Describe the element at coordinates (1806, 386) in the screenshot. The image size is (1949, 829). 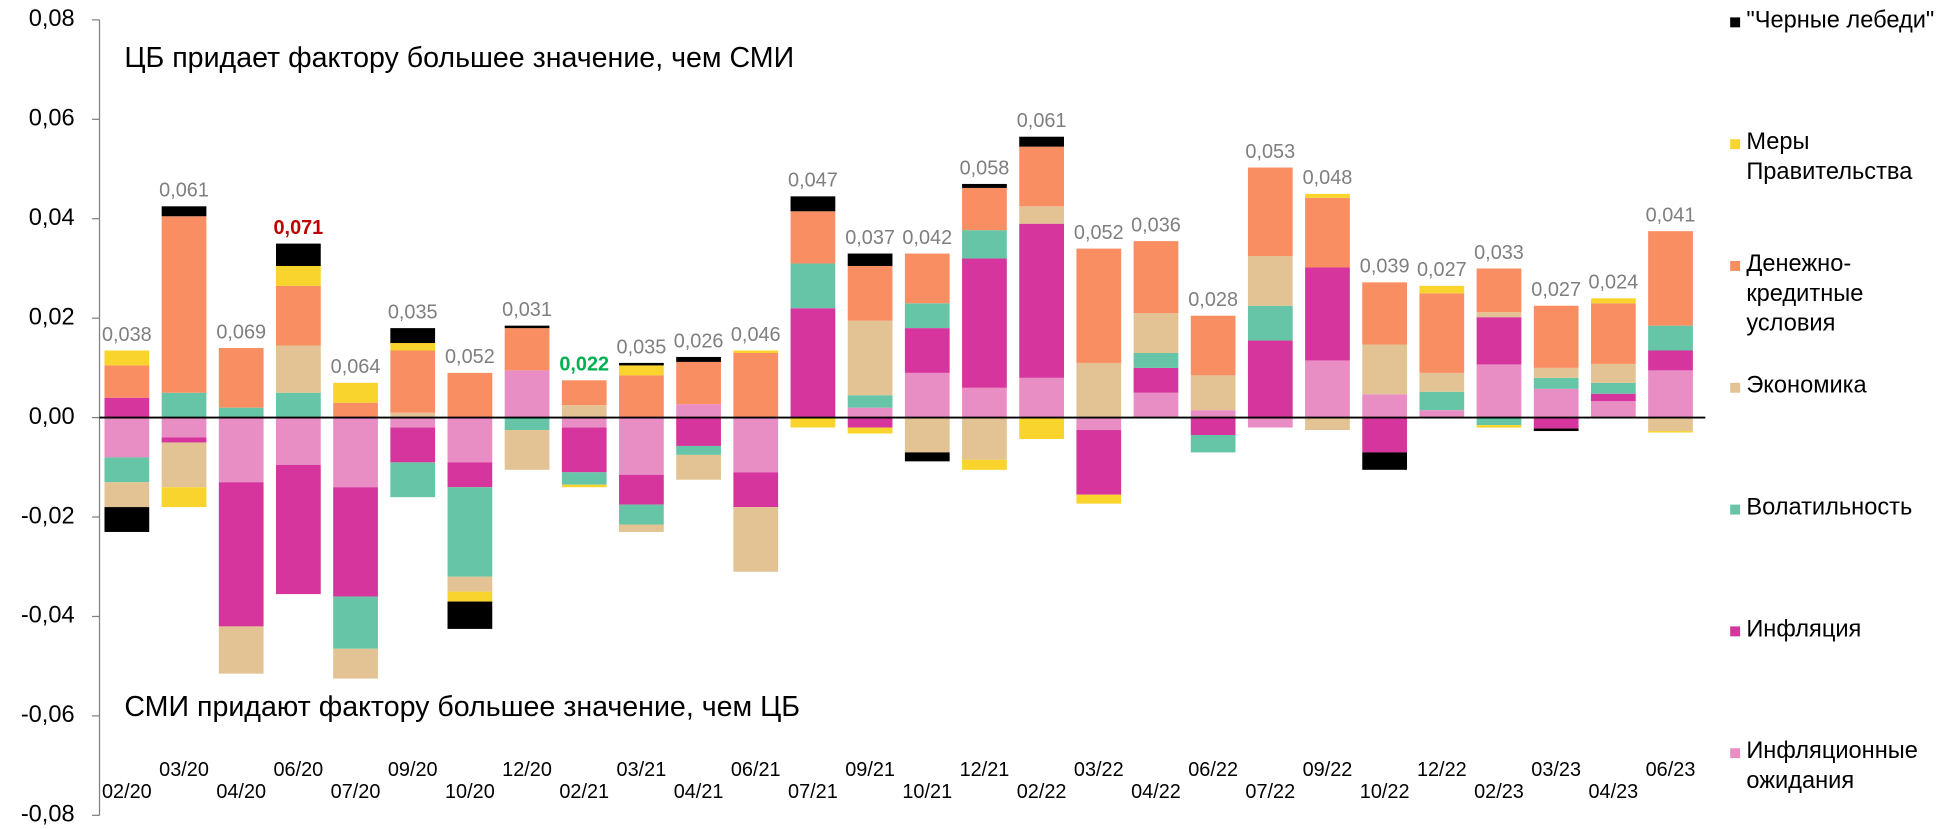
I see `legend-item: Экономика` at that location.